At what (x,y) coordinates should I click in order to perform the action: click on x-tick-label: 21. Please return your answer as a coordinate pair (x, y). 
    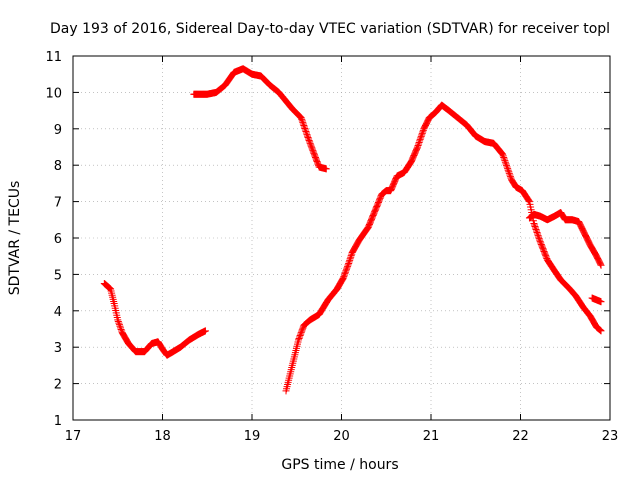
    Looking at the image, I should click on (431, 436).